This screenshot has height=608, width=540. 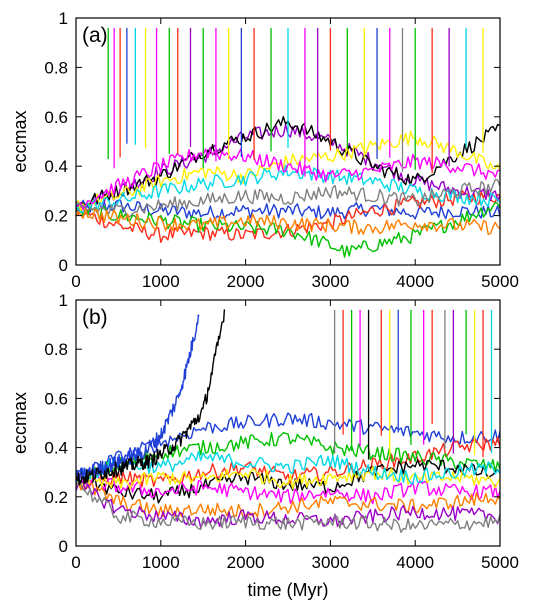 I want to click on panel-label: (b), so click(x=95, y=317).